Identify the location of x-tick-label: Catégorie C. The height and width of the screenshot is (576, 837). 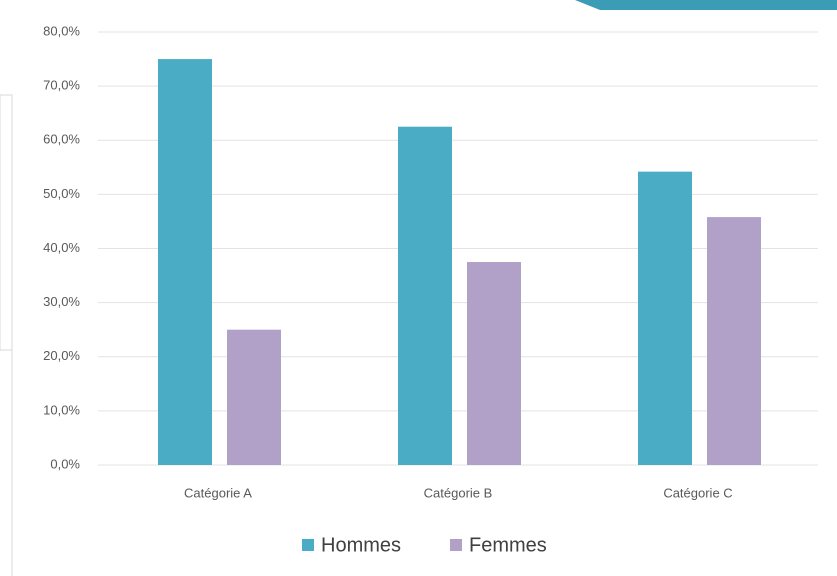
(697, 492).